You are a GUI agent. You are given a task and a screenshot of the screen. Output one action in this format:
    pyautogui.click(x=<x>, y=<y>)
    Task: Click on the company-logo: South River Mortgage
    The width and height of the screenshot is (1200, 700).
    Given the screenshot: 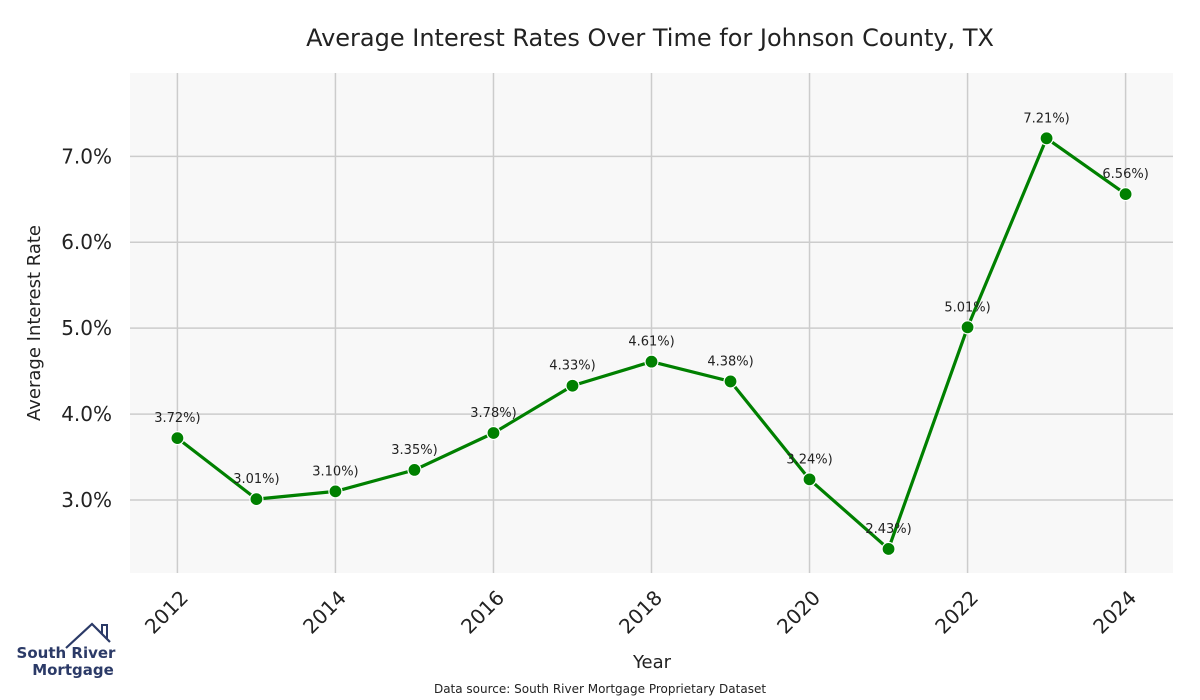 What is the action you would take?
    pyautogui.click(x=67, y=650)
    